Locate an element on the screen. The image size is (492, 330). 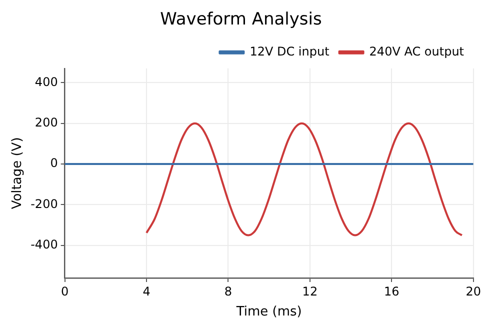
legend-label: 12V DC input is located at coordinates (290, 51).